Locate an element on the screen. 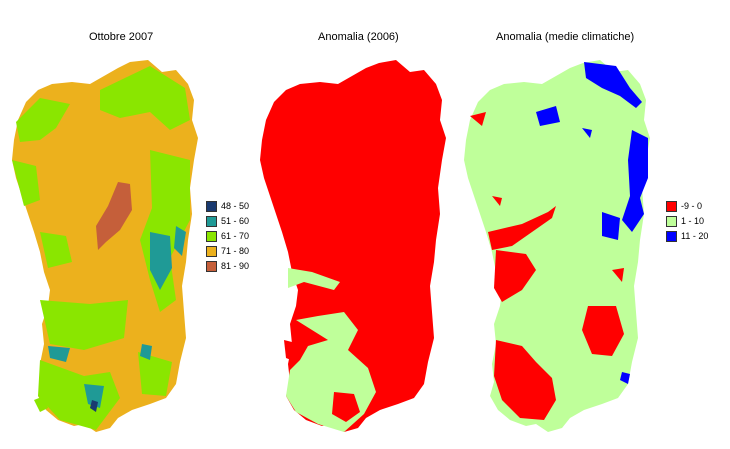 This screenshot has height=449, width=730. legend-label: 11 - 20 is located at coordinates (695, 236).